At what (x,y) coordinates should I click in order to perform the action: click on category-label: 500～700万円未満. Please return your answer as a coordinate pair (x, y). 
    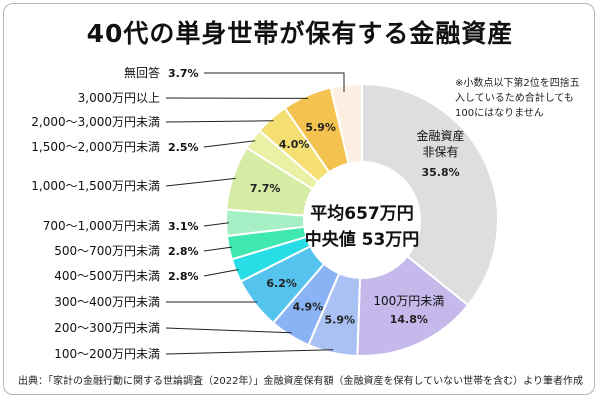
    Looking at the image, I should click on (107, 251).